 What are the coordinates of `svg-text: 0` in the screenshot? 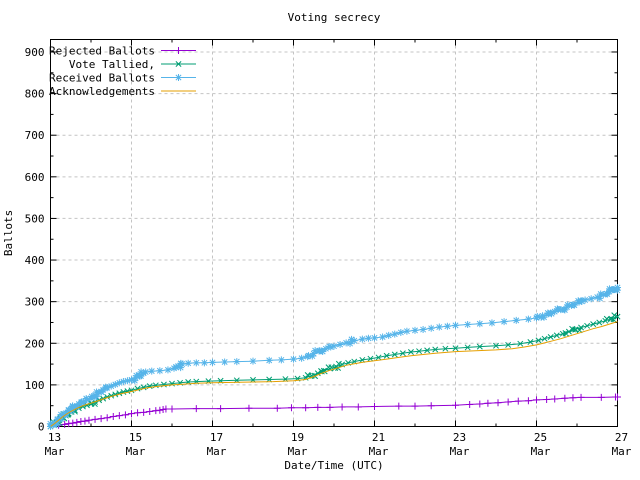 It's located at (41, 427).